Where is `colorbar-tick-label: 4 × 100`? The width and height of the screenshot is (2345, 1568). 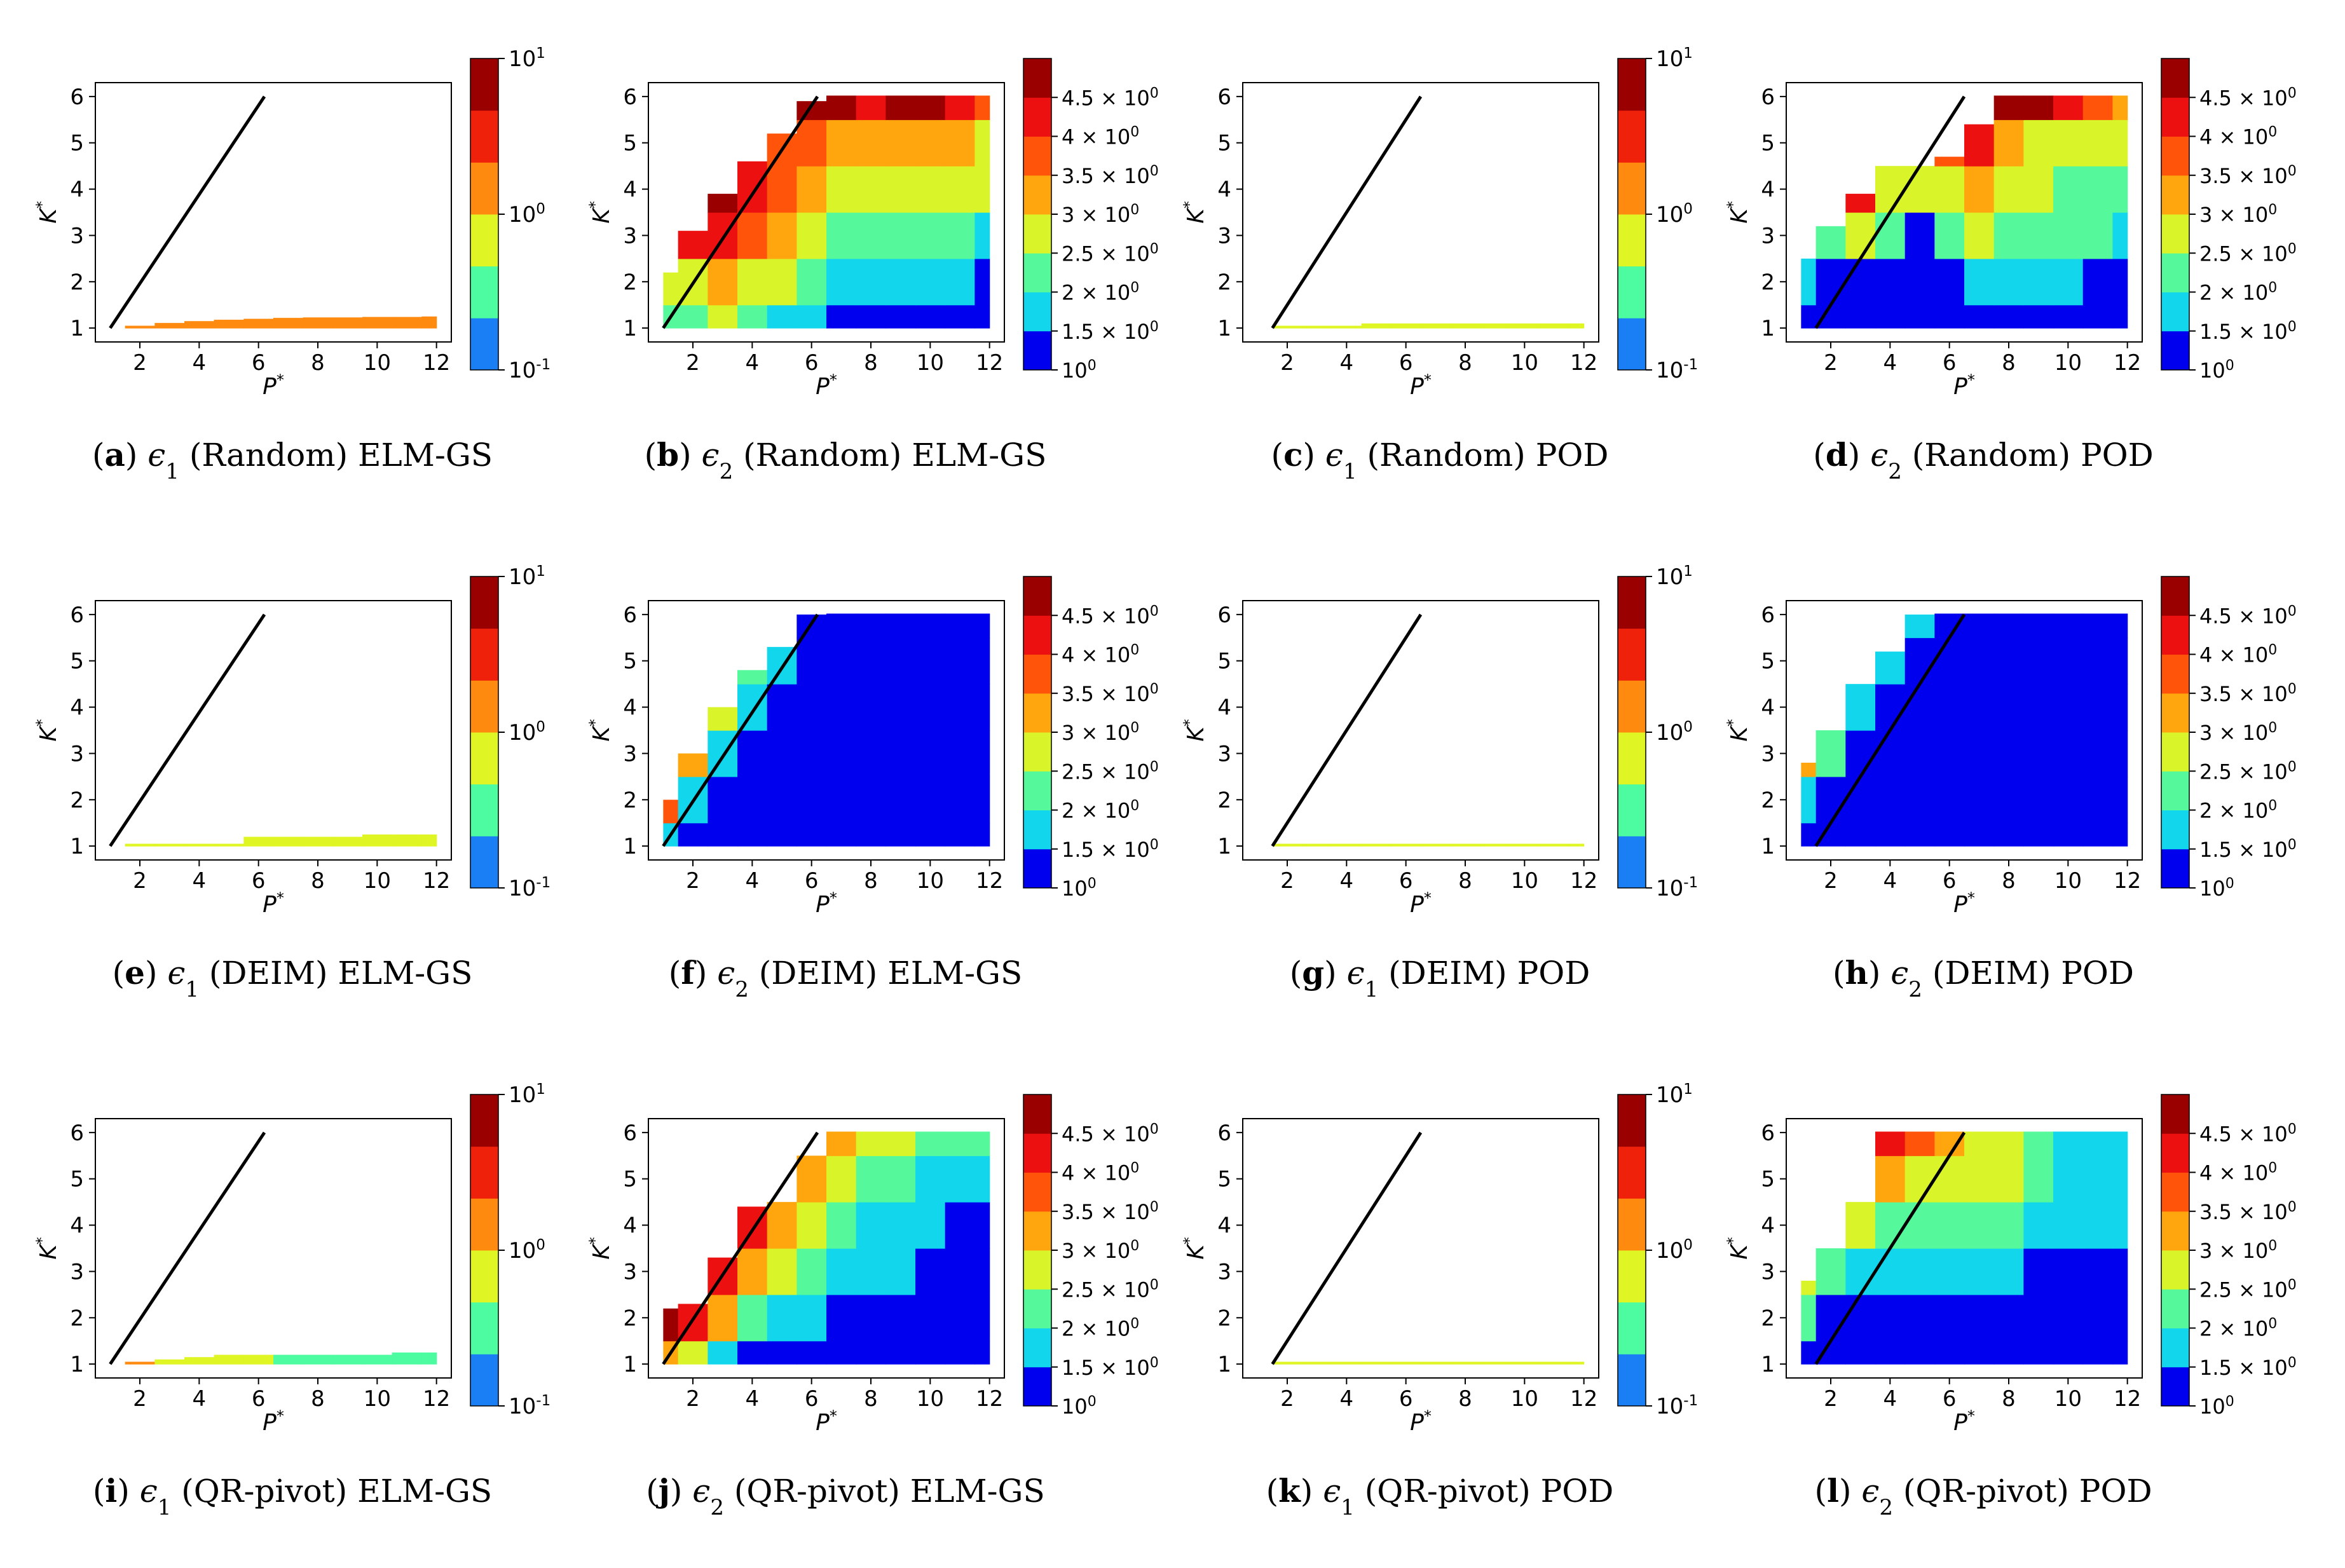
colorbar-tick-label: 4 × 100 is located at coordinates (1100, 1172).